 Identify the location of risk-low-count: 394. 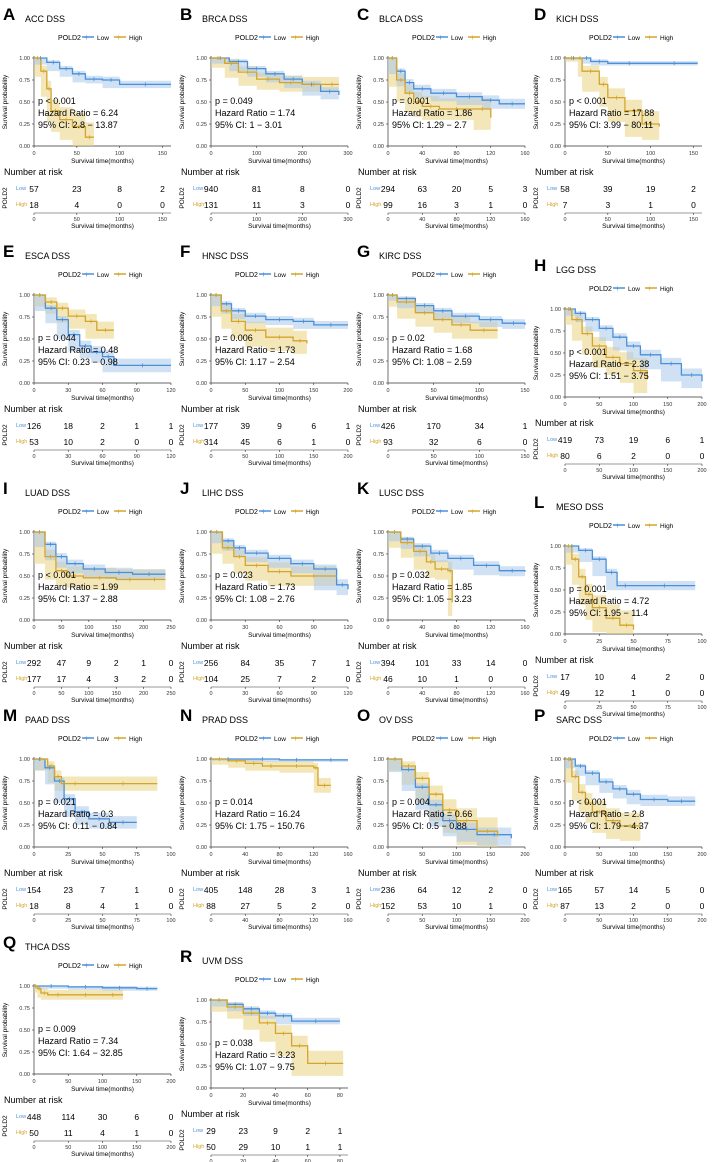
(388, 663).